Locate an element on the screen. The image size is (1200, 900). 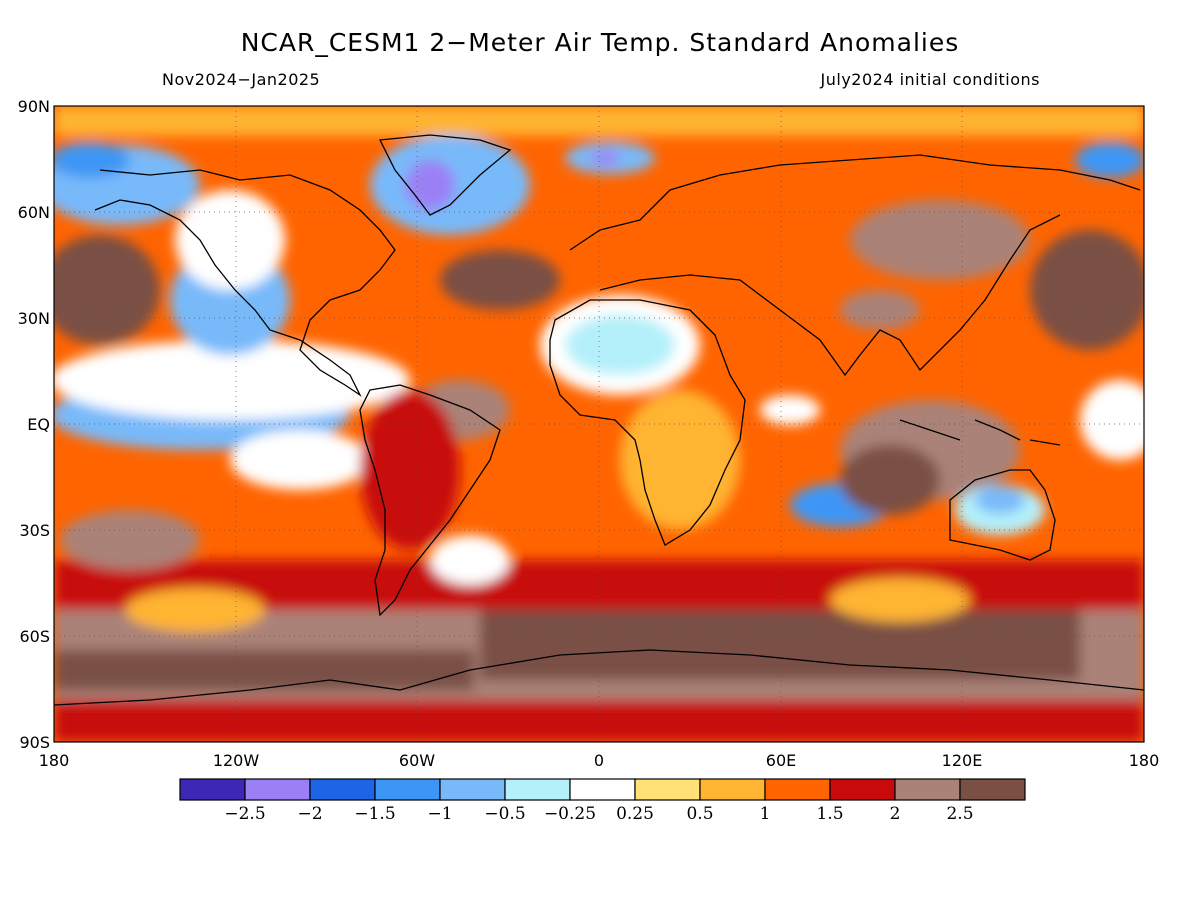
antarctica-warm is located at coordinates (780, 640).